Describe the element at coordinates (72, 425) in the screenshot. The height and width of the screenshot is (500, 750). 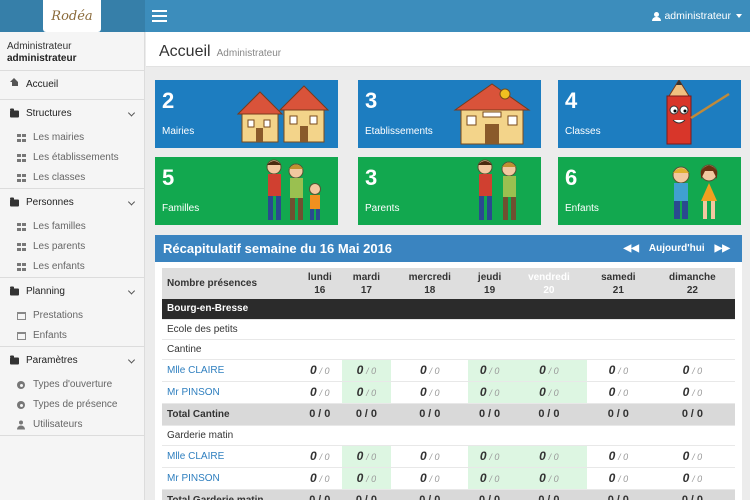
I see `sidebar-item-utilisateurs: Utilisateurs` at that location.